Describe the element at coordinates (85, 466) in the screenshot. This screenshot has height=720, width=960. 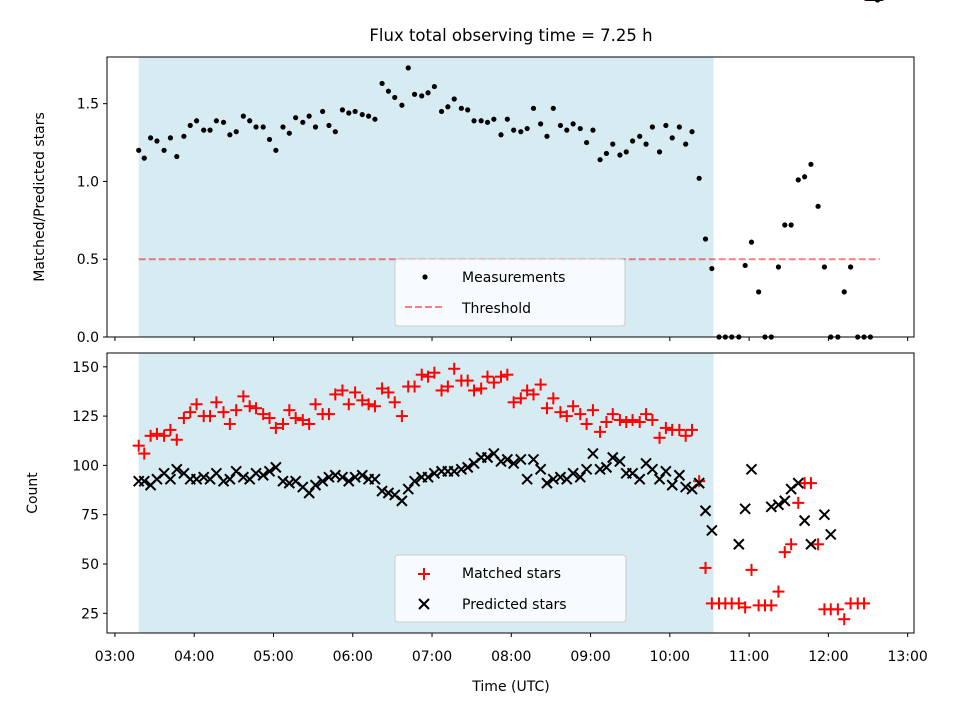
I see `y-tick-label: 100` at that location.